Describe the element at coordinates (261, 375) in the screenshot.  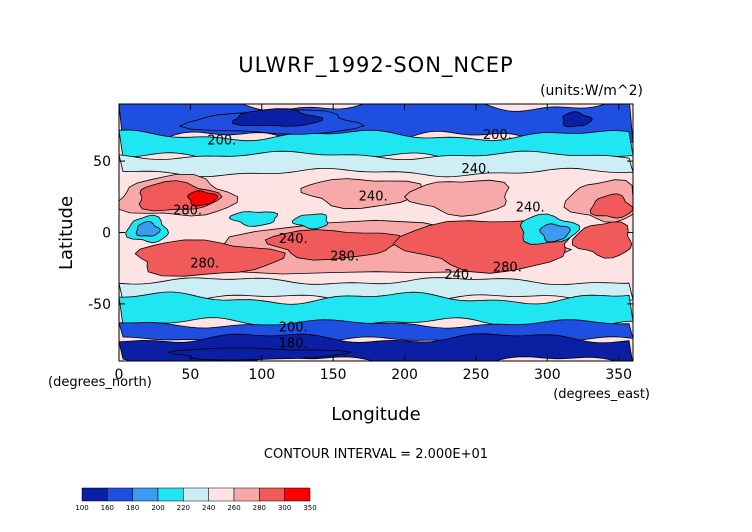
I see `x-tick-label: 100` at that location.